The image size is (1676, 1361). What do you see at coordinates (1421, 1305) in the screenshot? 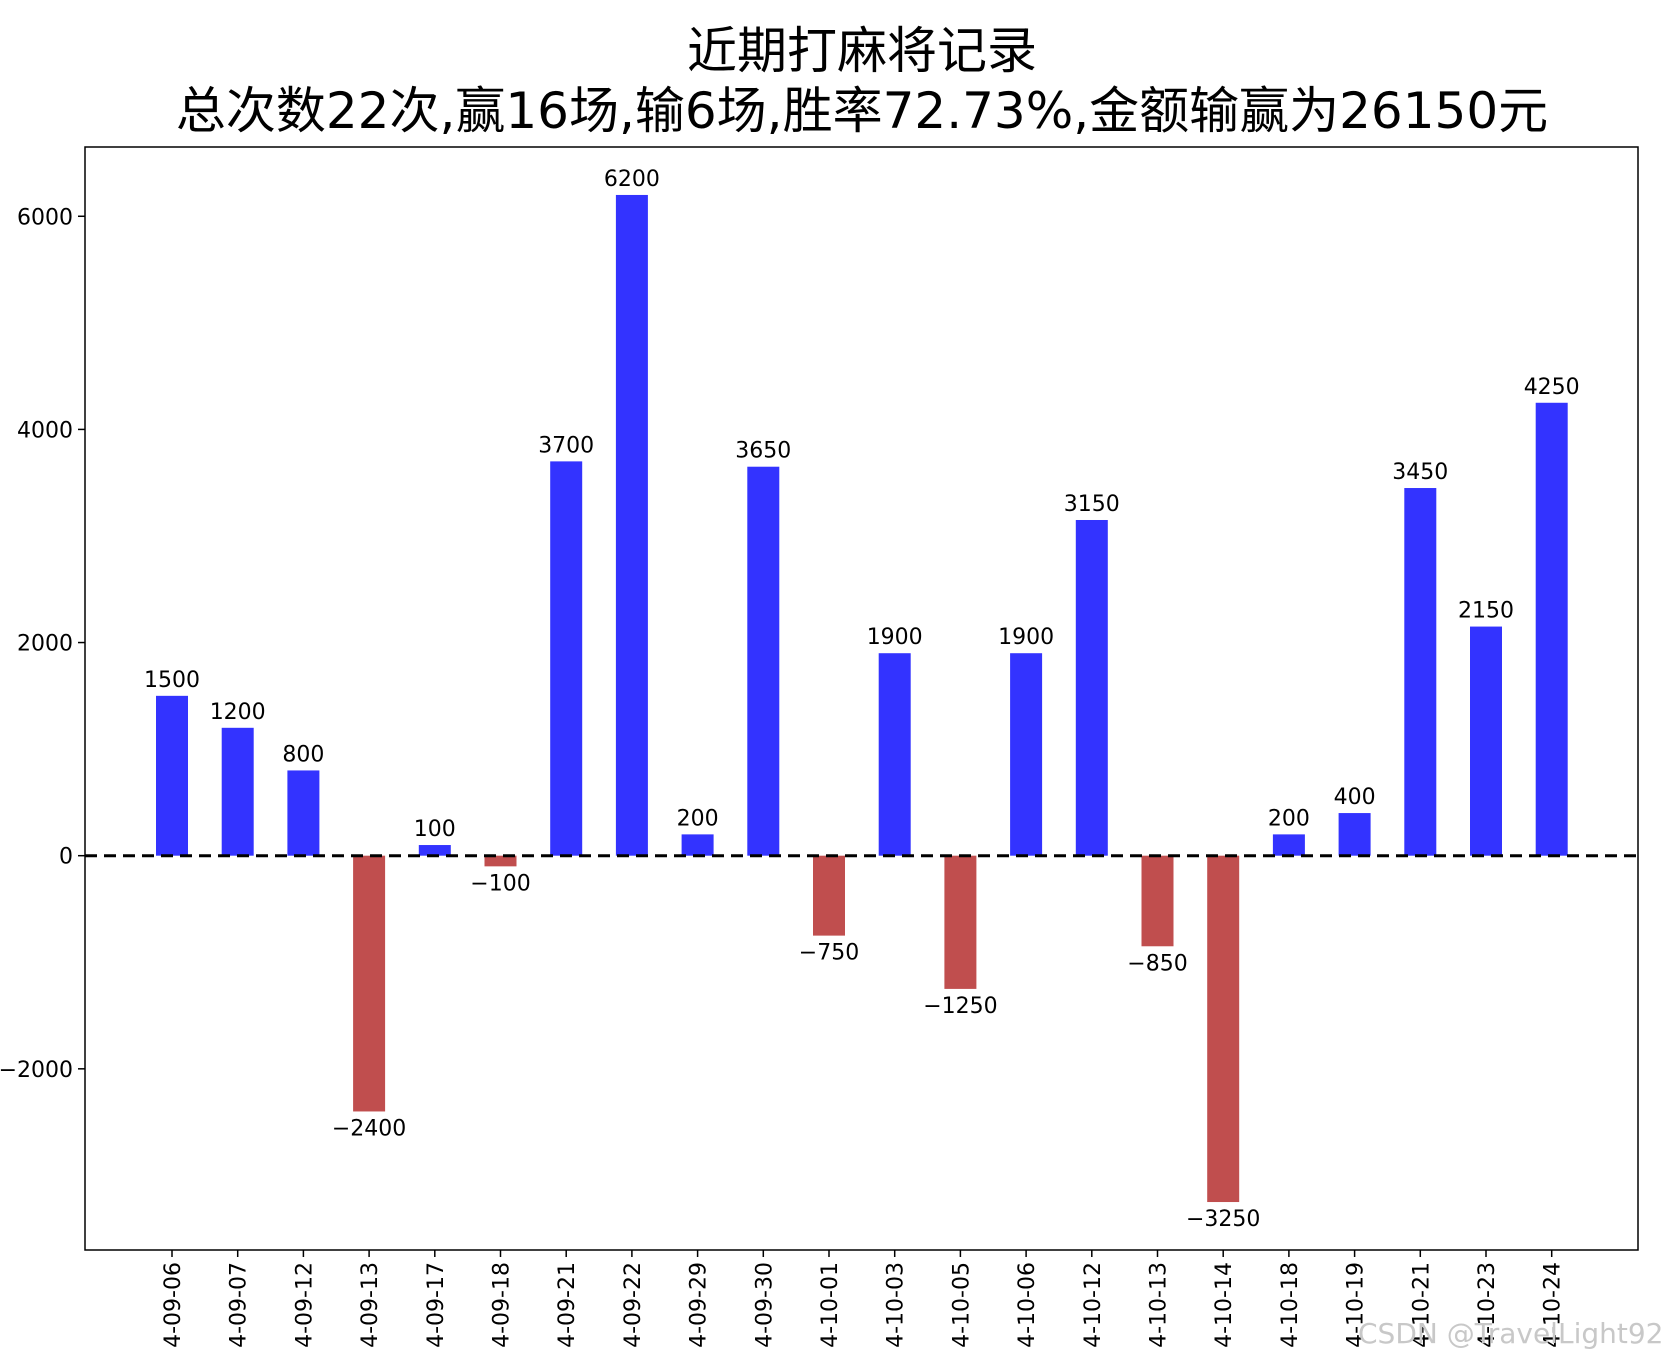
I see `x-tick-label: 4-10-21` at bounding box center [1421, 1305].